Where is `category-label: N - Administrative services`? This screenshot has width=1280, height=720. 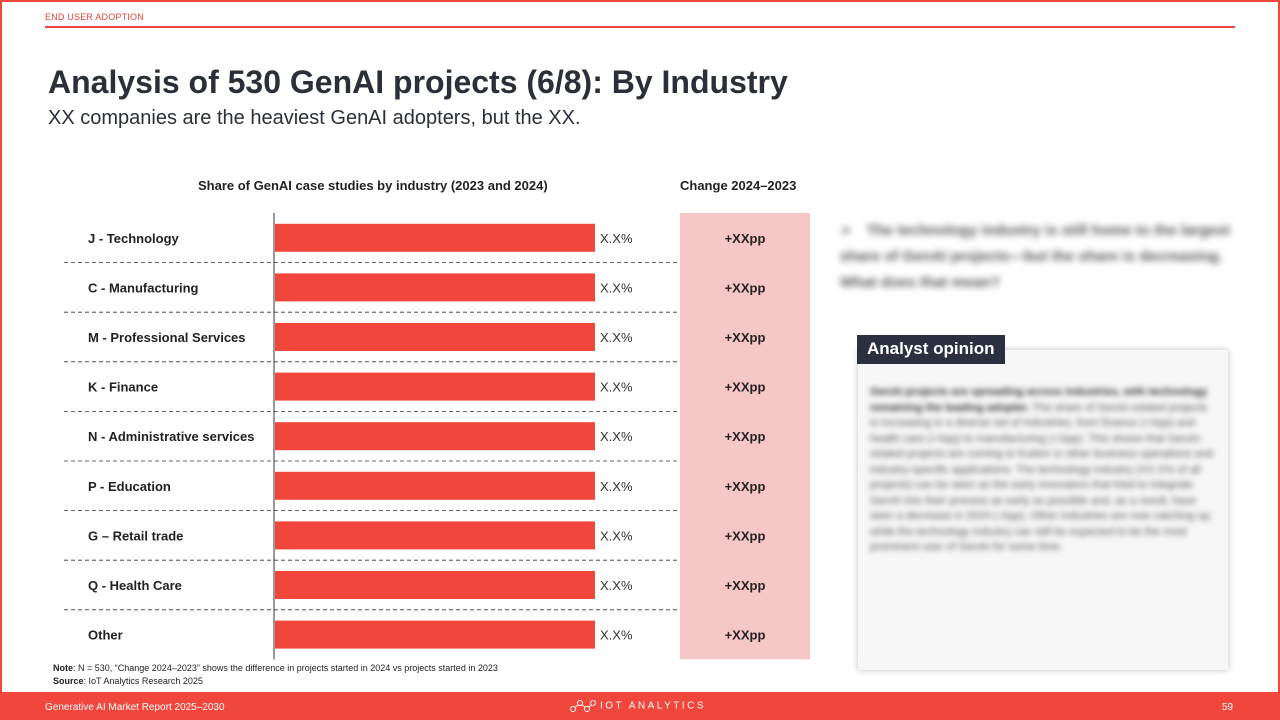 category-label: N - Administrative services is located at coordinates (171, 436).